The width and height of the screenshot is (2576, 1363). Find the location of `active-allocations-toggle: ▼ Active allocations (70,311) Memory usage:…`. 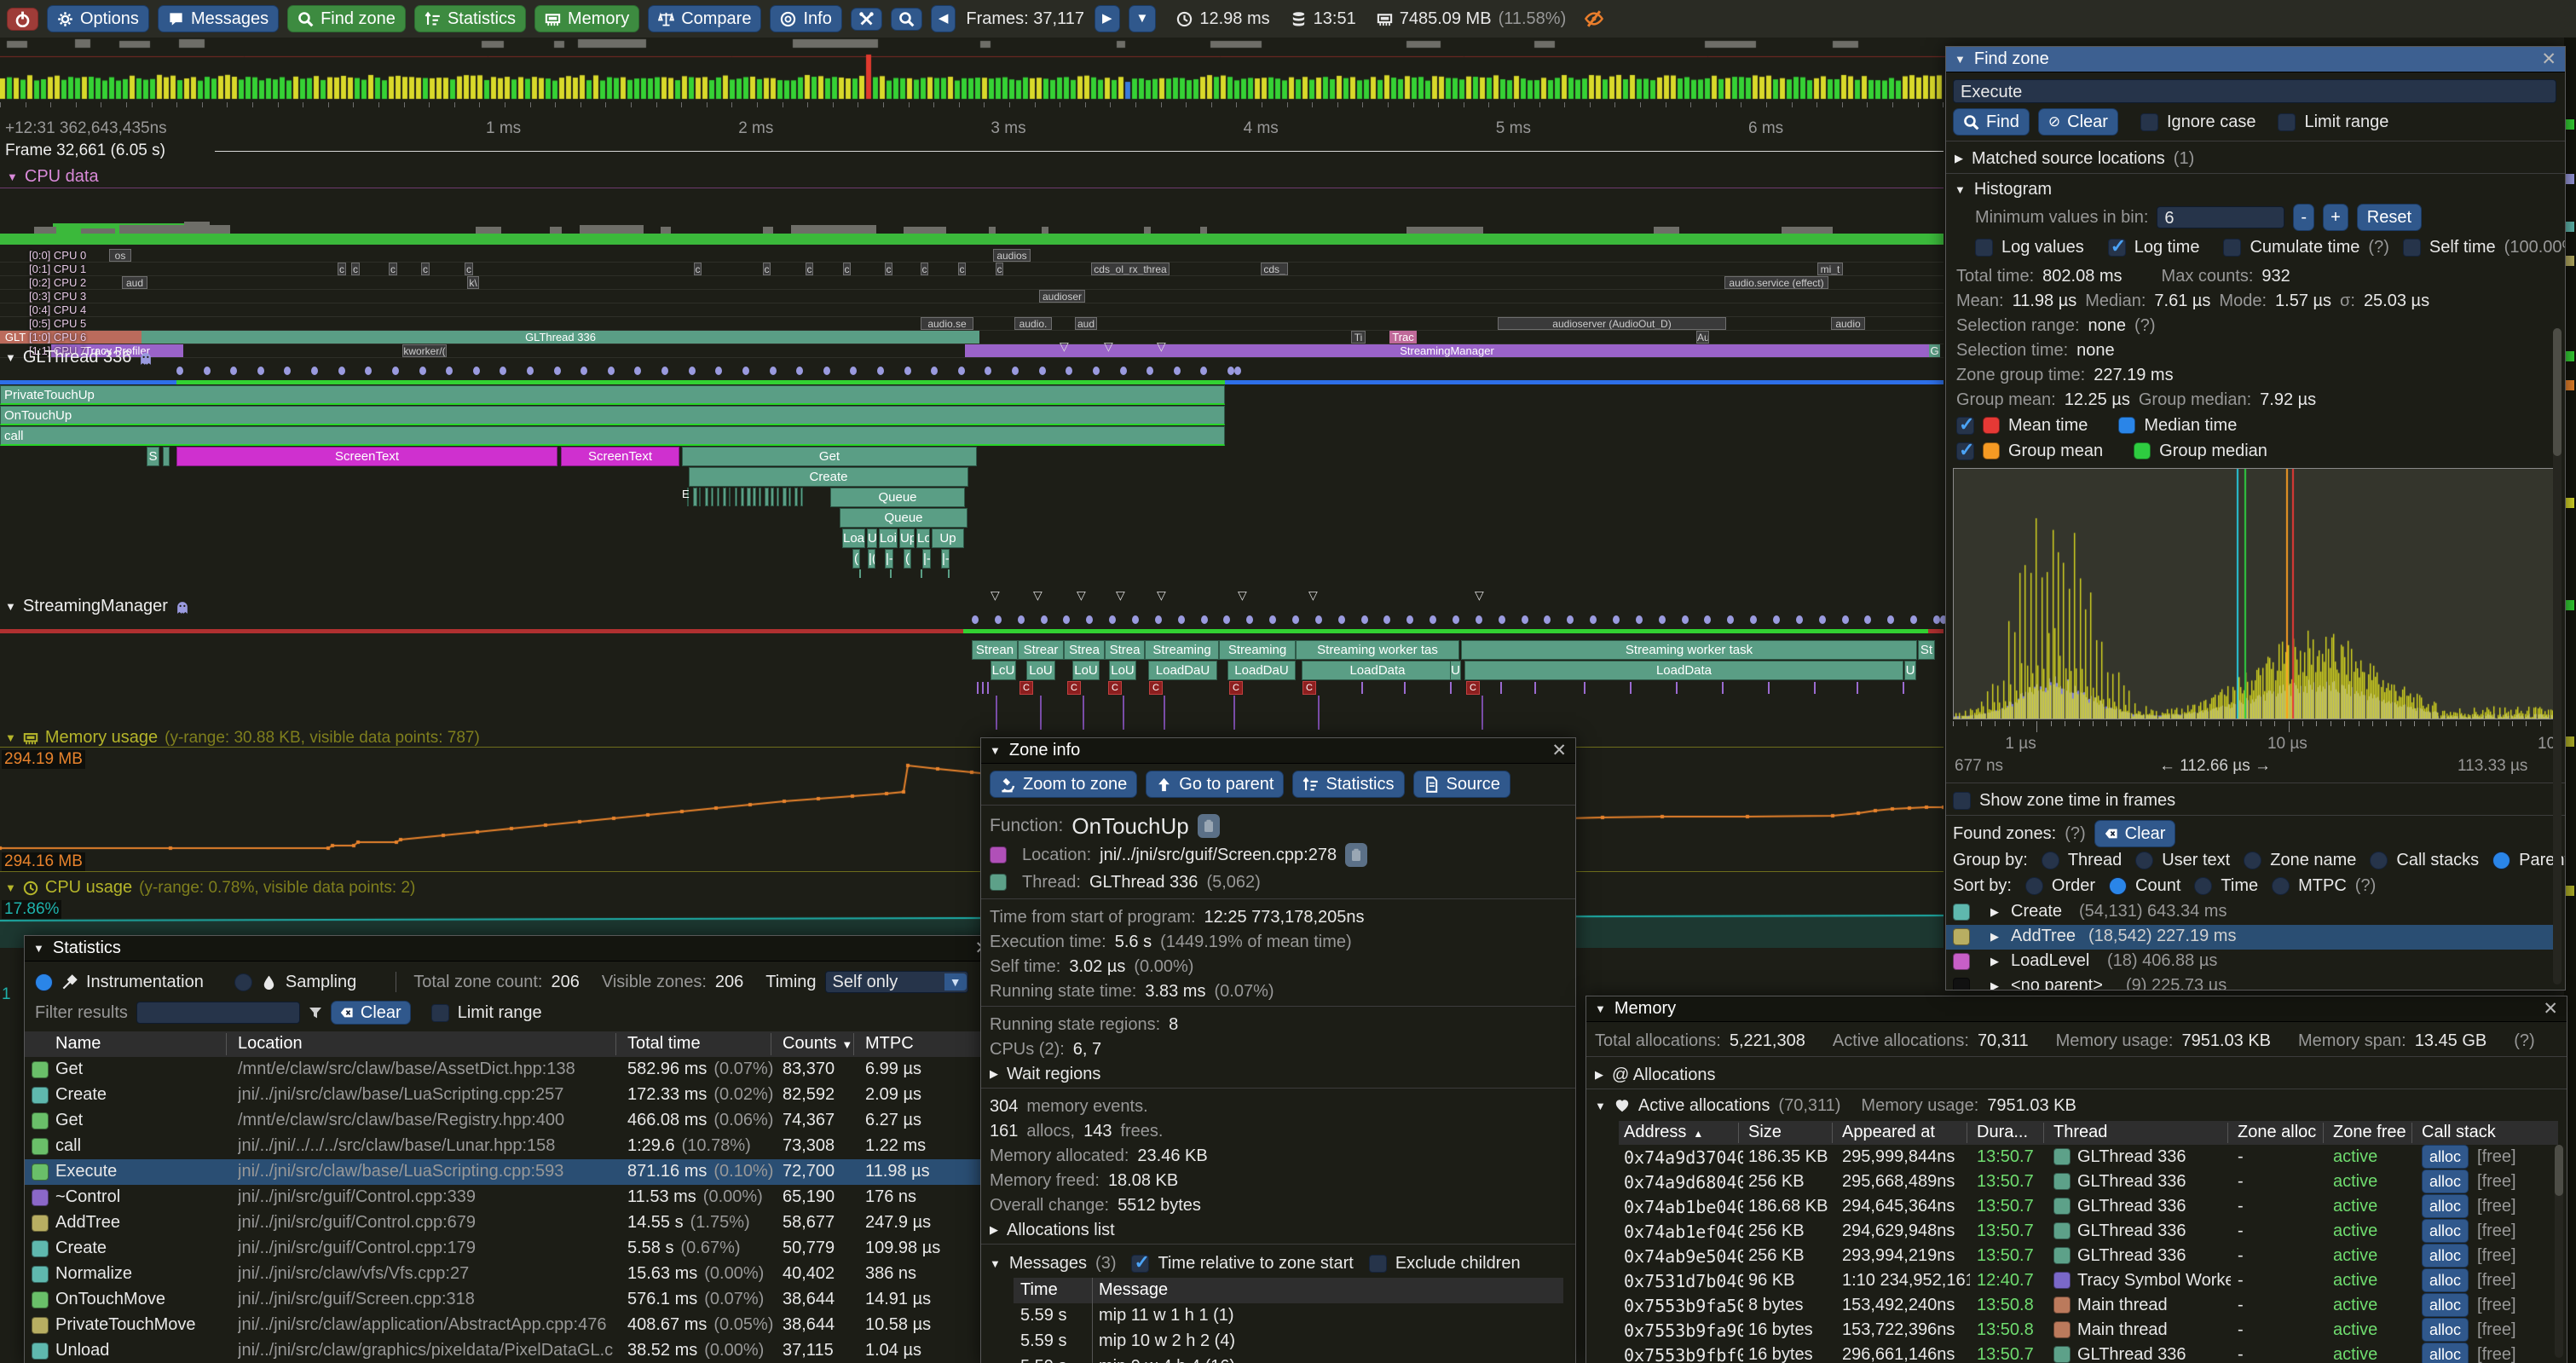

active-allocations-toggle: ▼ Active allocations (70,311) Memory usage:… is located at coordinates (1835, 1106).